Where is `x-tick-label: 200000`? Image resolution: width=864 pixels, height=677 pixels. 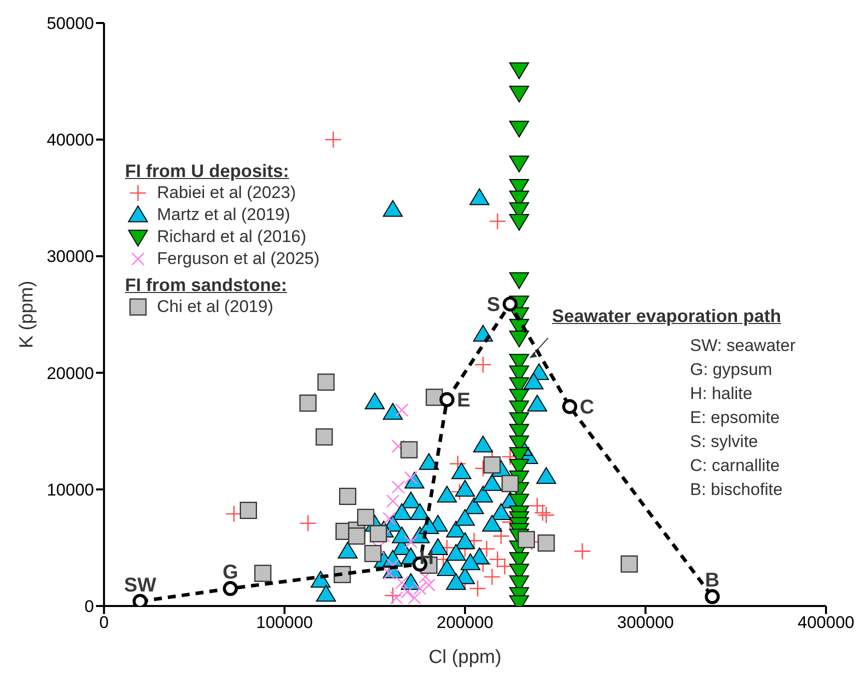
x-tick-label: 200000 is located at coordinates (465, 622).